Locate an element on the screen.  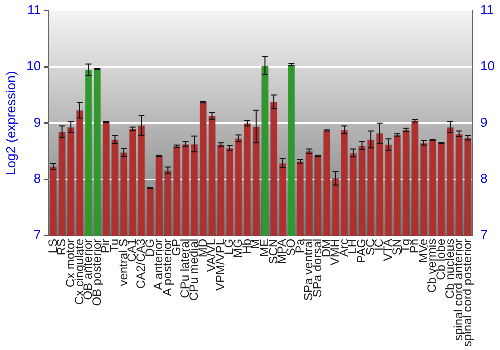
y-tick-label: 10 is located at coordinates (34, 66).